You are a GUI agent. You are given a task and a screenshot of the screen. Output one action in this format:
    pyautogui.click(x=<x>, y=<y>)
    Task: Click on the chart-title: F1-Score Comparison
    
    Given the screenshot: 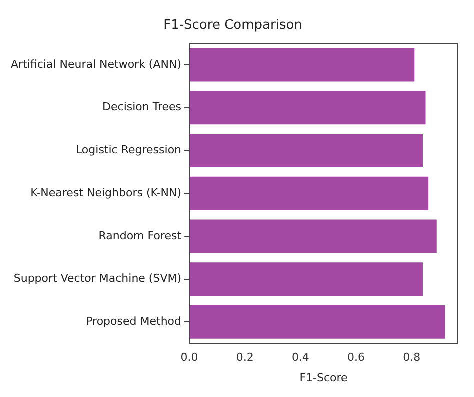 What is the action you would take?
    pyautogui.click(x=233, y=26)
    